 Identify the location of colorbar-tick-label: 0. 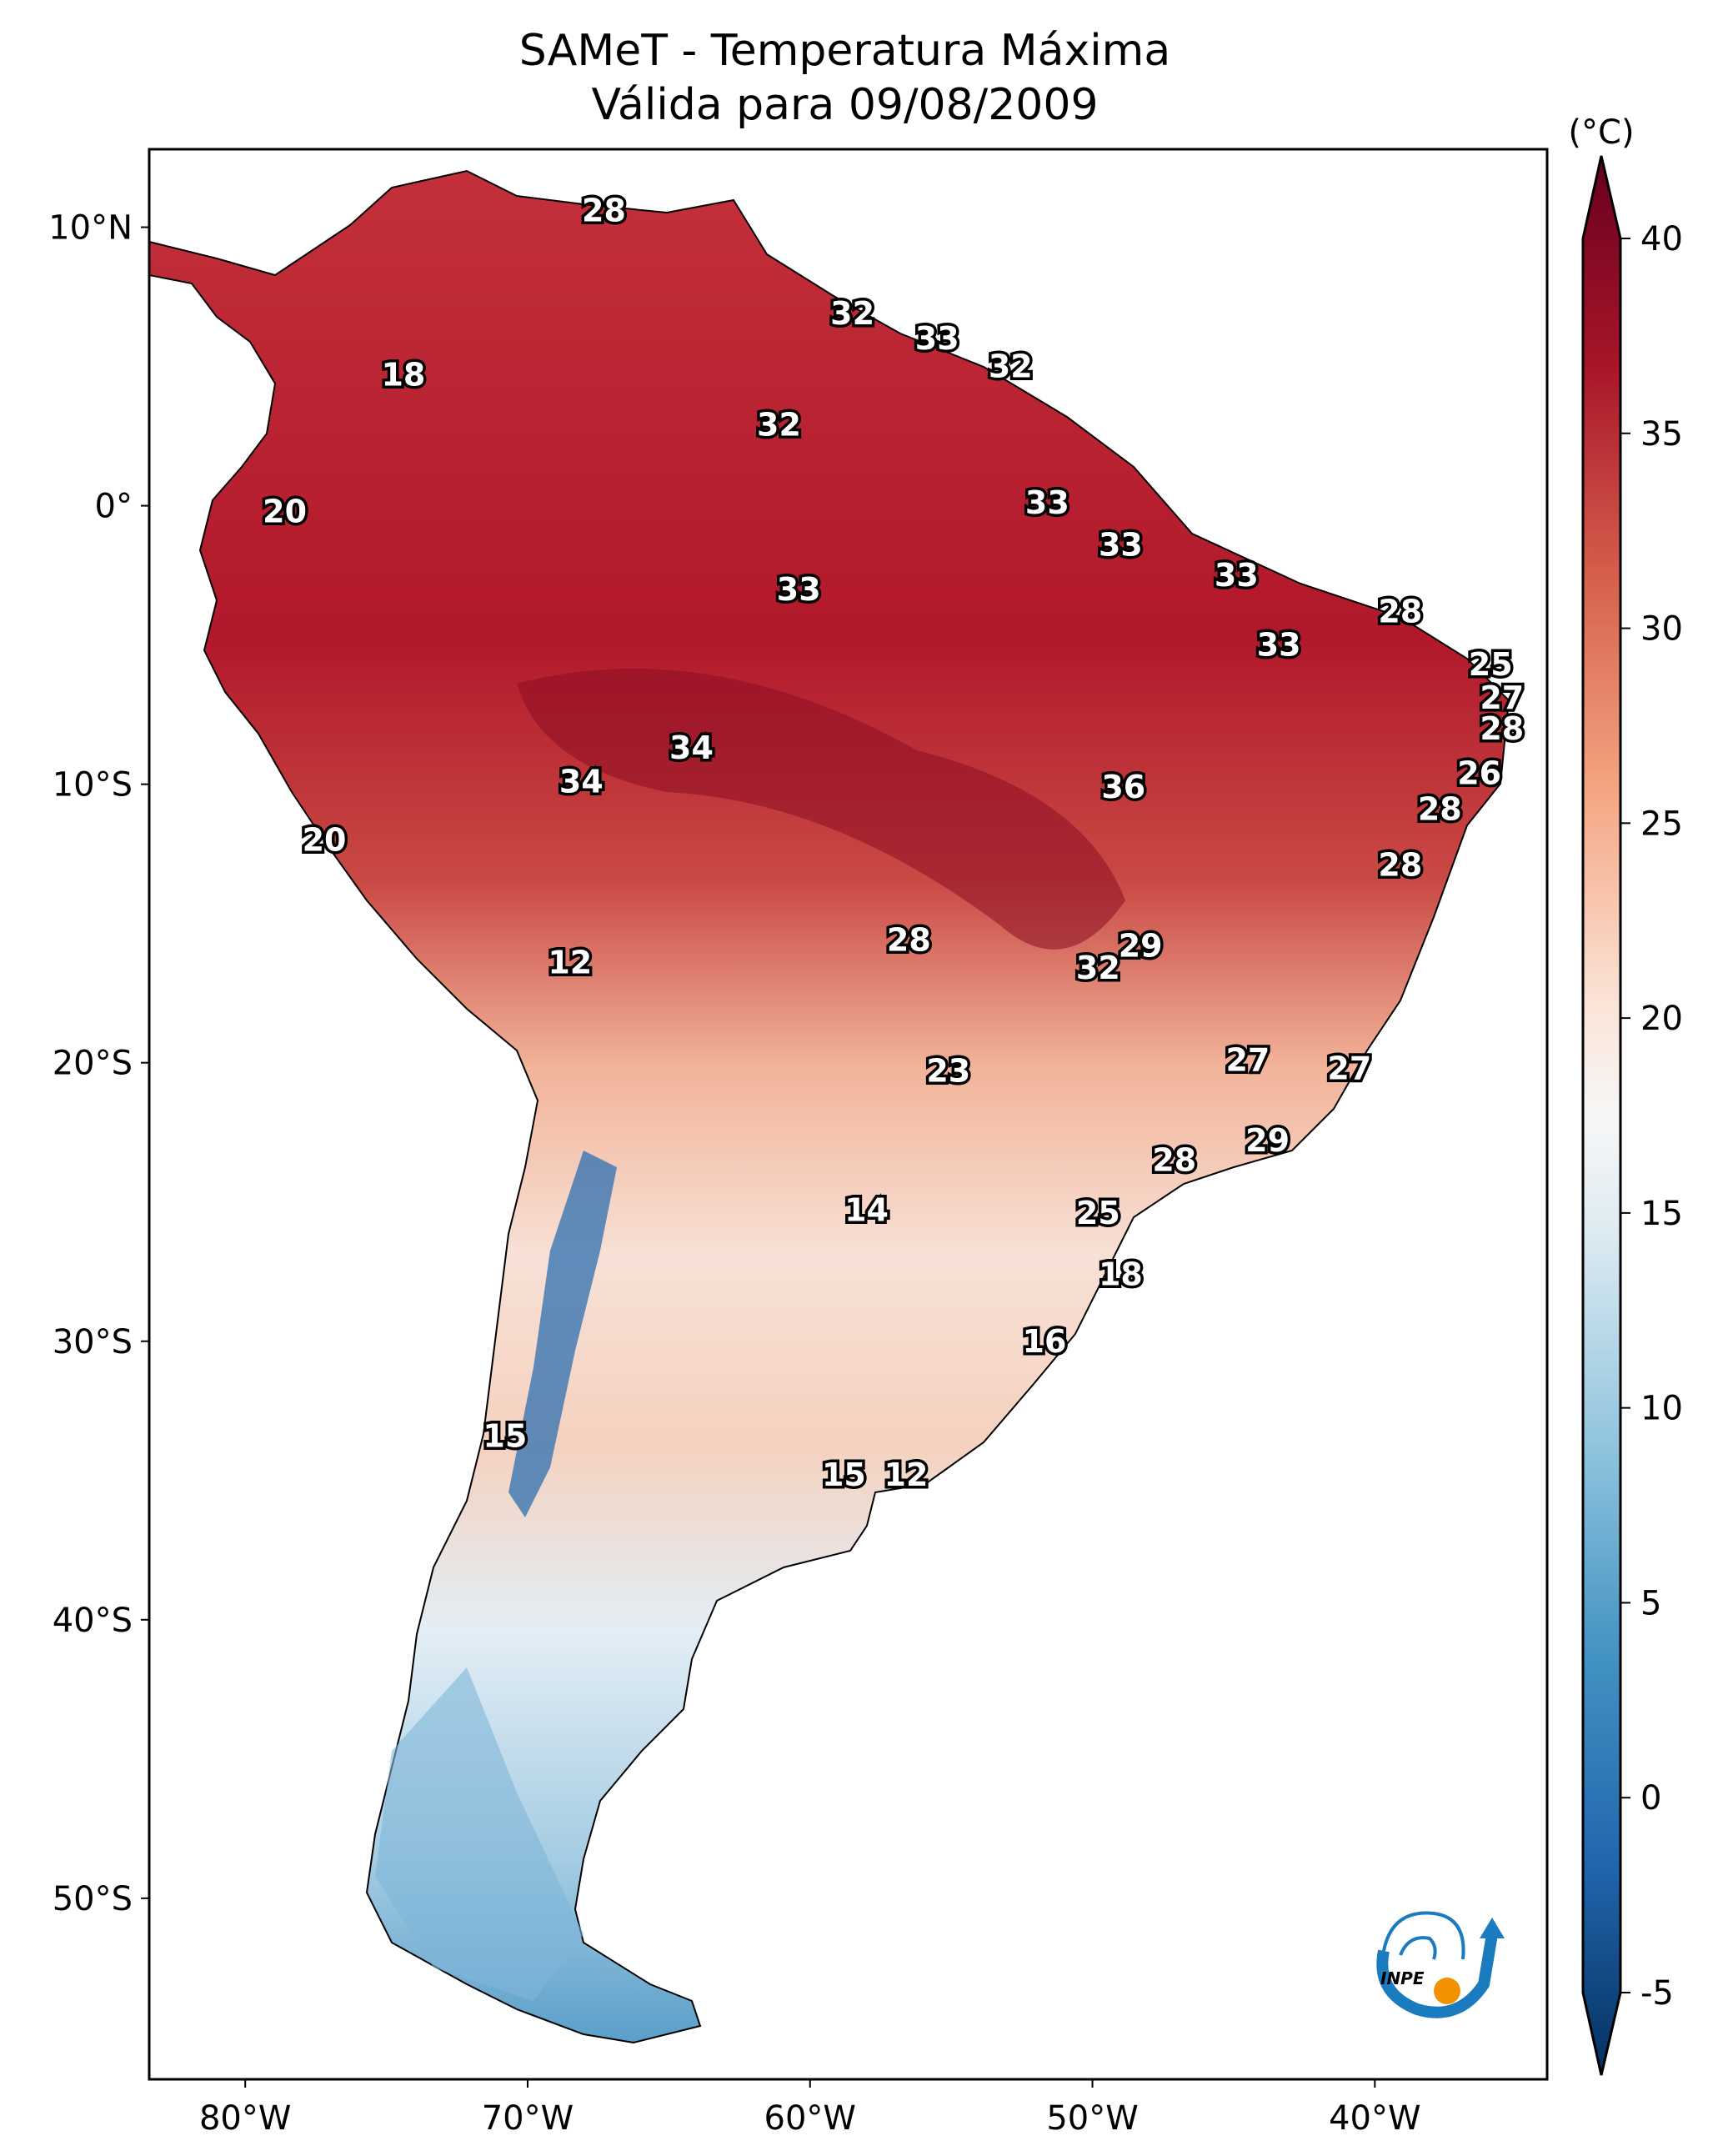
(1651, 1799).